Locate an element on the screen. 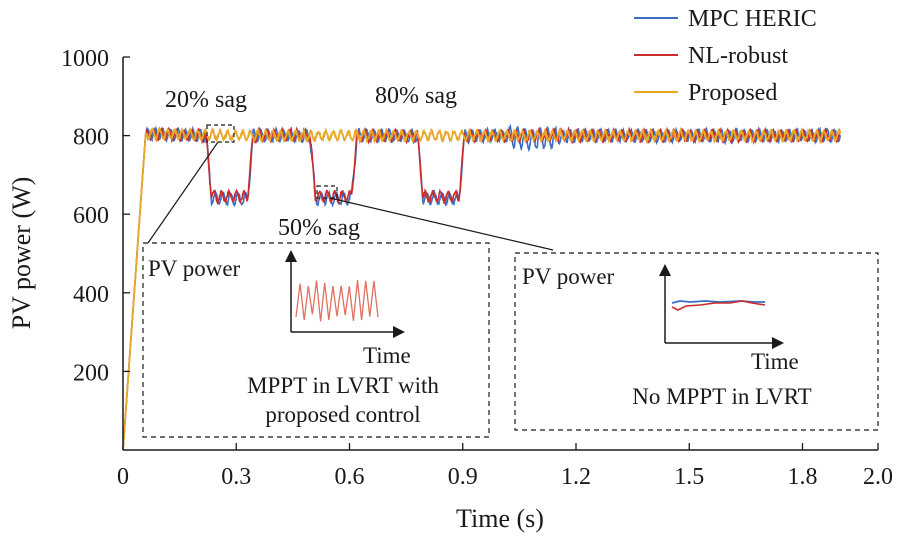 The height and width of the screenshot is (539, 905). y-tick-label: 200 is located at coordinates (91, 373).